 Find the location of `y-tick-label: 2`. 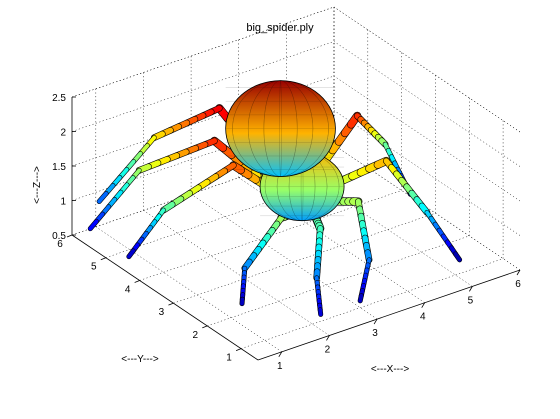

y-tick-label: 2 is located at coordinates (195, 335).